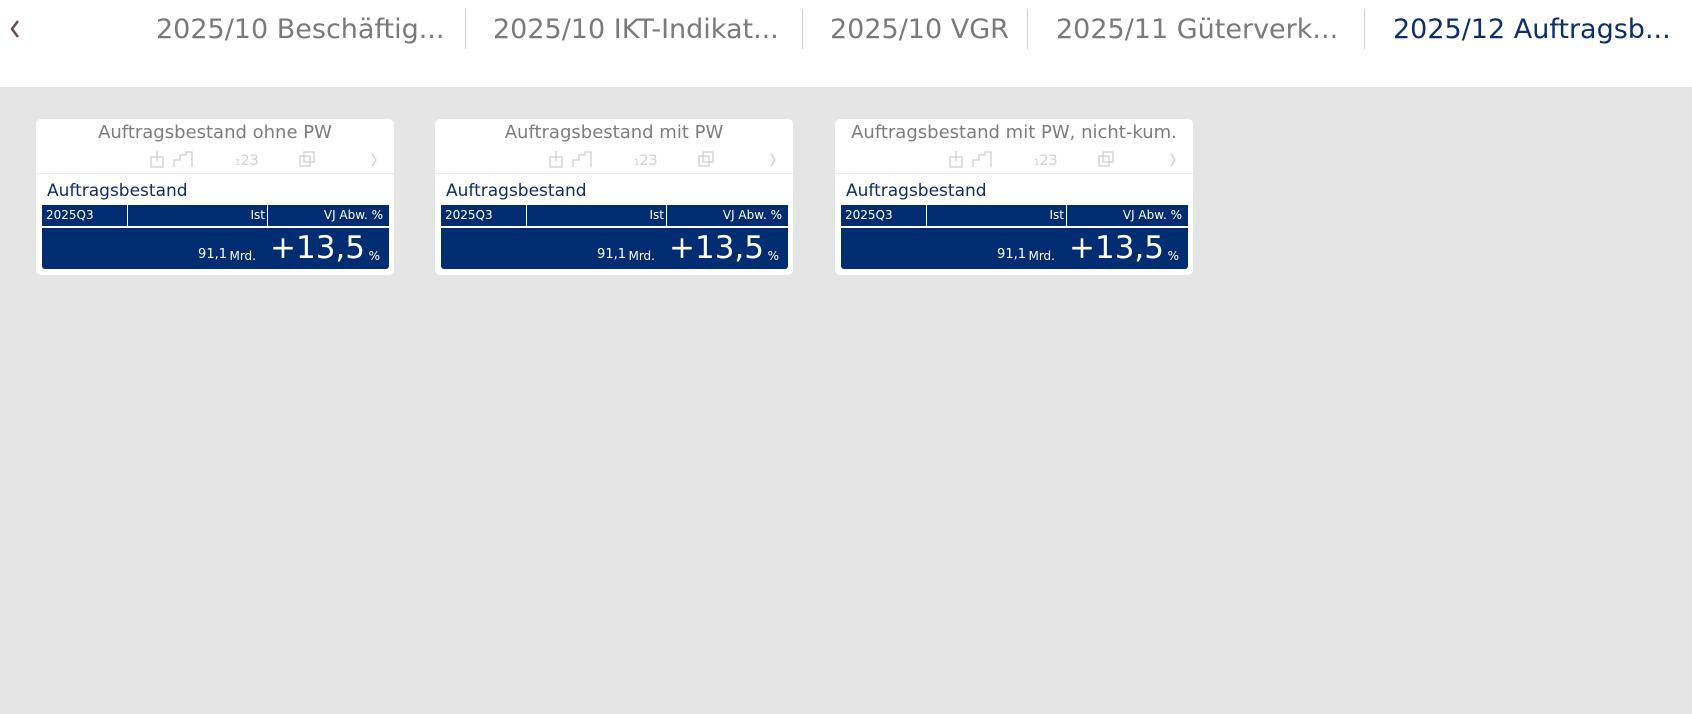 This screenshot has height=714, width=1692. Describe the element at coordinates (614, 132) in the screenshot. I see `card-title: Auftragsbestand mit PW` at that location.